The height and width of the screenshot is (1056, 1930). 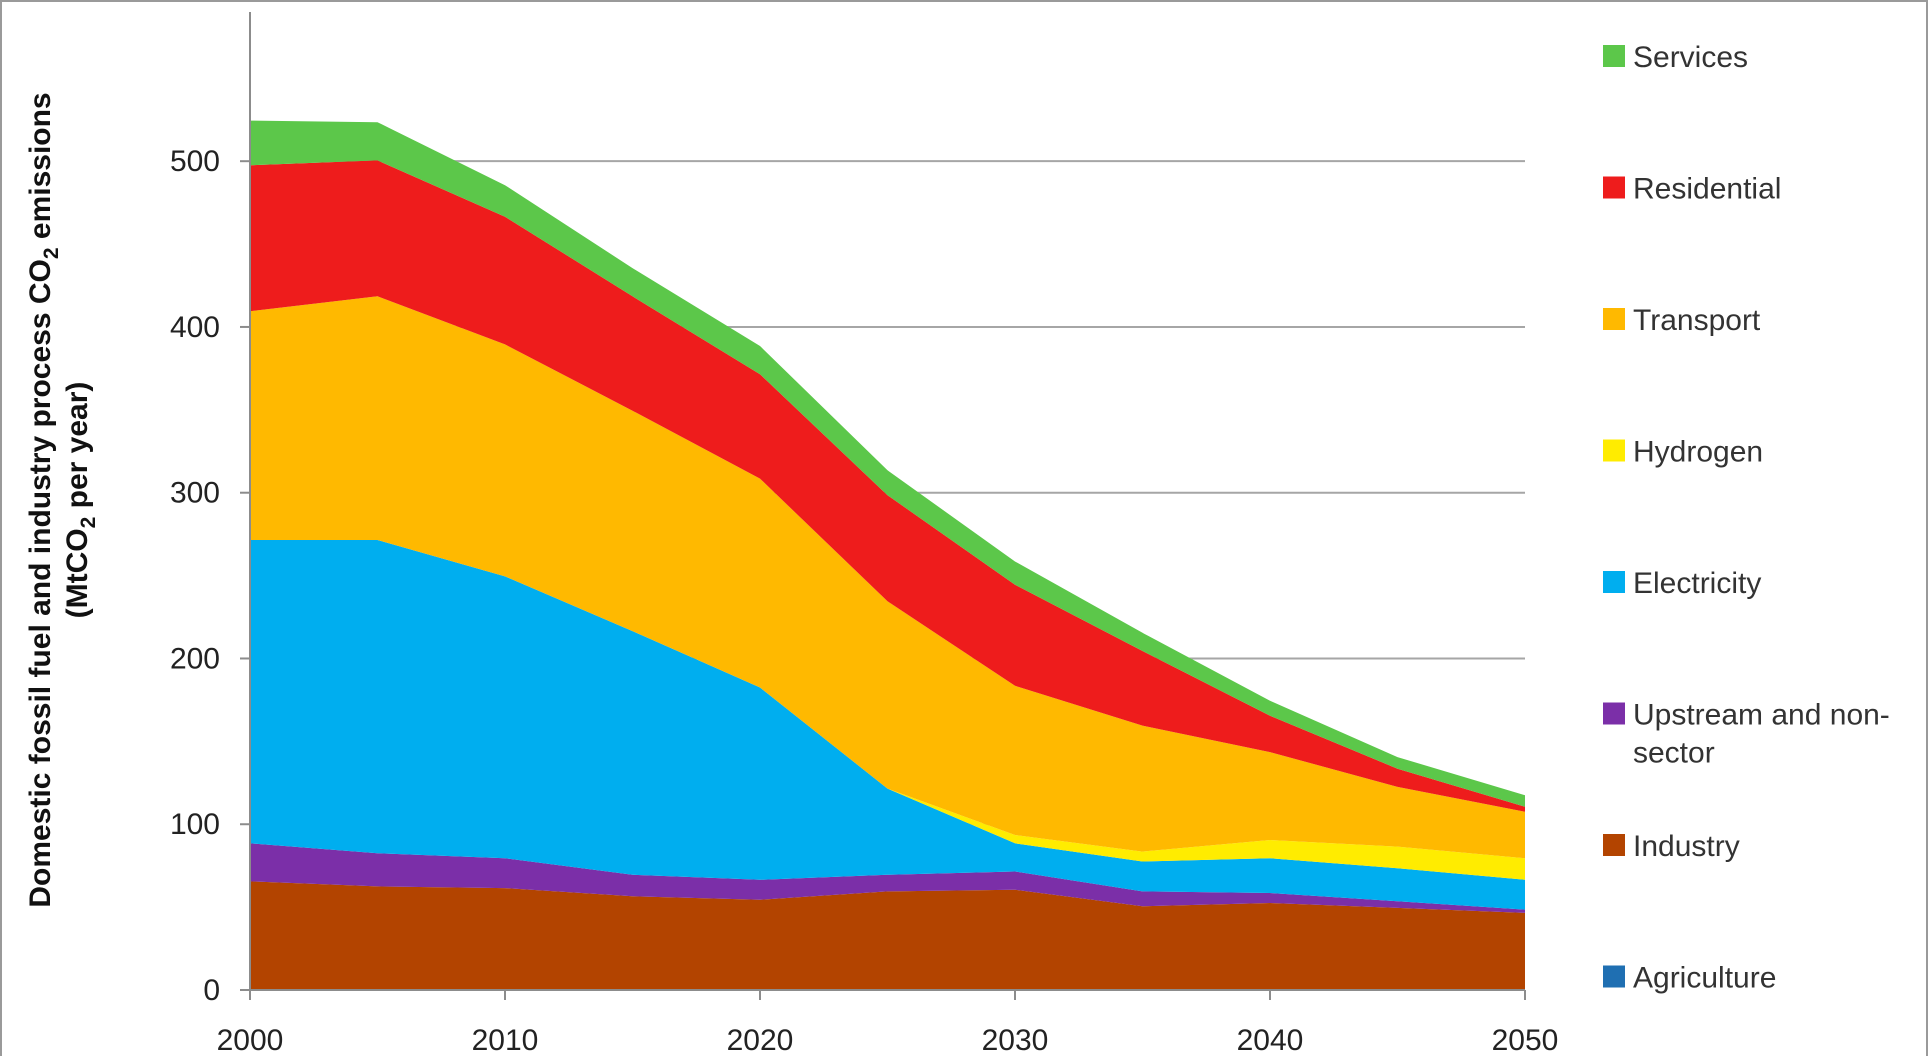 I want to click on legend-item-residential: Residential, so click(x=1692, y=189).